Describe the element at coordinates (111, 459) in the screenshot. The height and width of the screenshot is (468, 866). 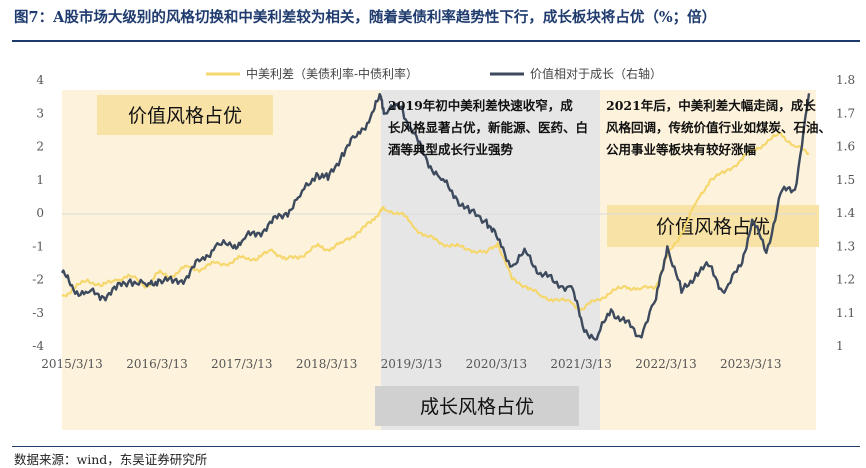
I see `source-note: 数据来源：wind，东吴证券研究所` at that location.